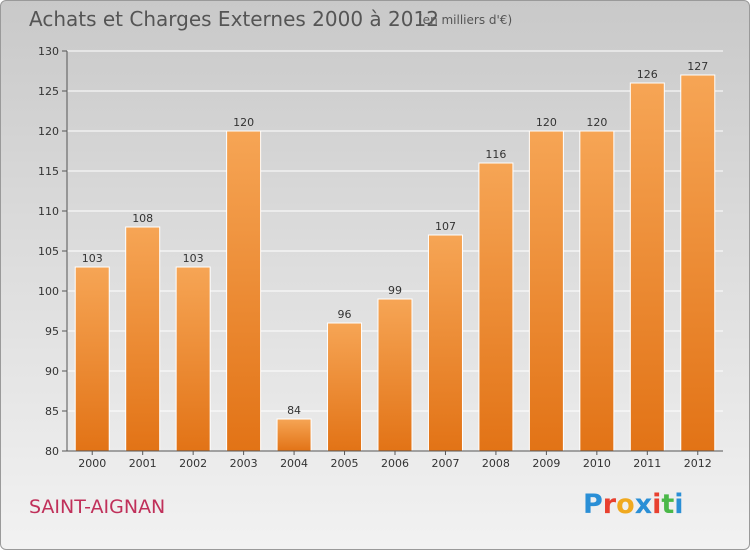 This screenshot has height=550, width=750. I want to click on bar-2007, so click(445, 343).